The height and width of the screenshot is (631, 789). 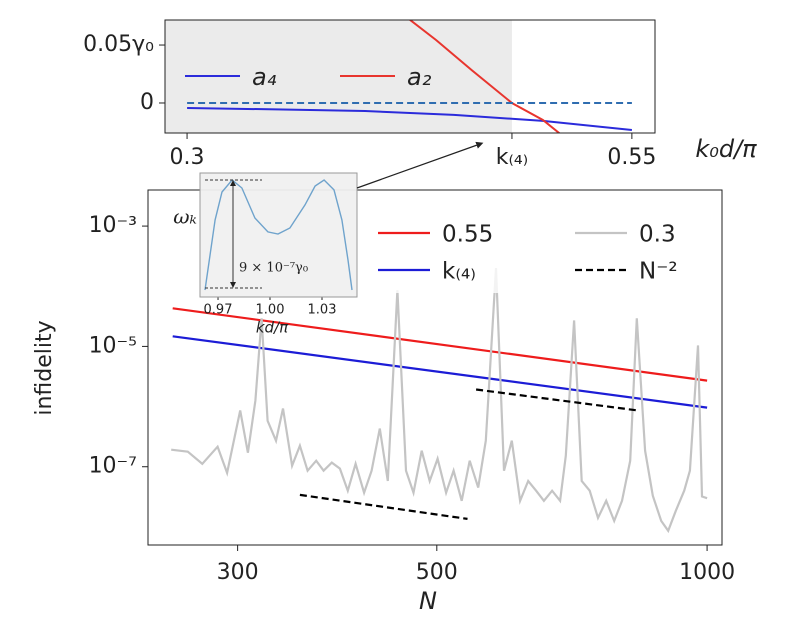 I want to click on y-tick-label: 10⁻⁵, so click(x=113, y=345).